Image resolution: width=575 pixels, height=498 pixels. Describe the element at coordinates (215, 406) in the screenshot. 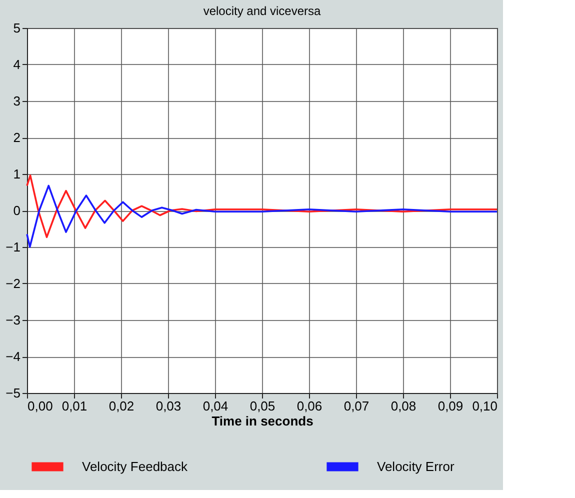

I see `x-tick-label: 0,04` at that location.